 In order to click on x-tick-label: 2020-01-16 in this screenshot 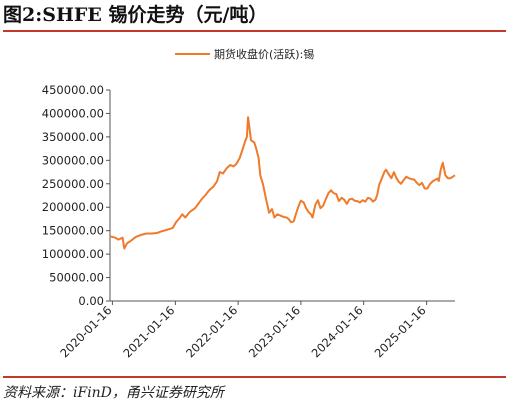, I will do `click(85, 331)`.